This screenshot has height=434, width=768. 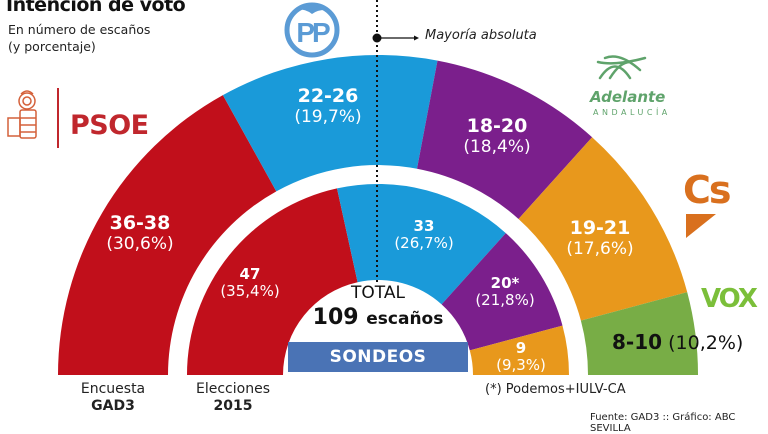 What do you see at coordinates (250, 291) in the screenshot?
I see `percentage: (35,4%)` at bounding box center [250, 291].